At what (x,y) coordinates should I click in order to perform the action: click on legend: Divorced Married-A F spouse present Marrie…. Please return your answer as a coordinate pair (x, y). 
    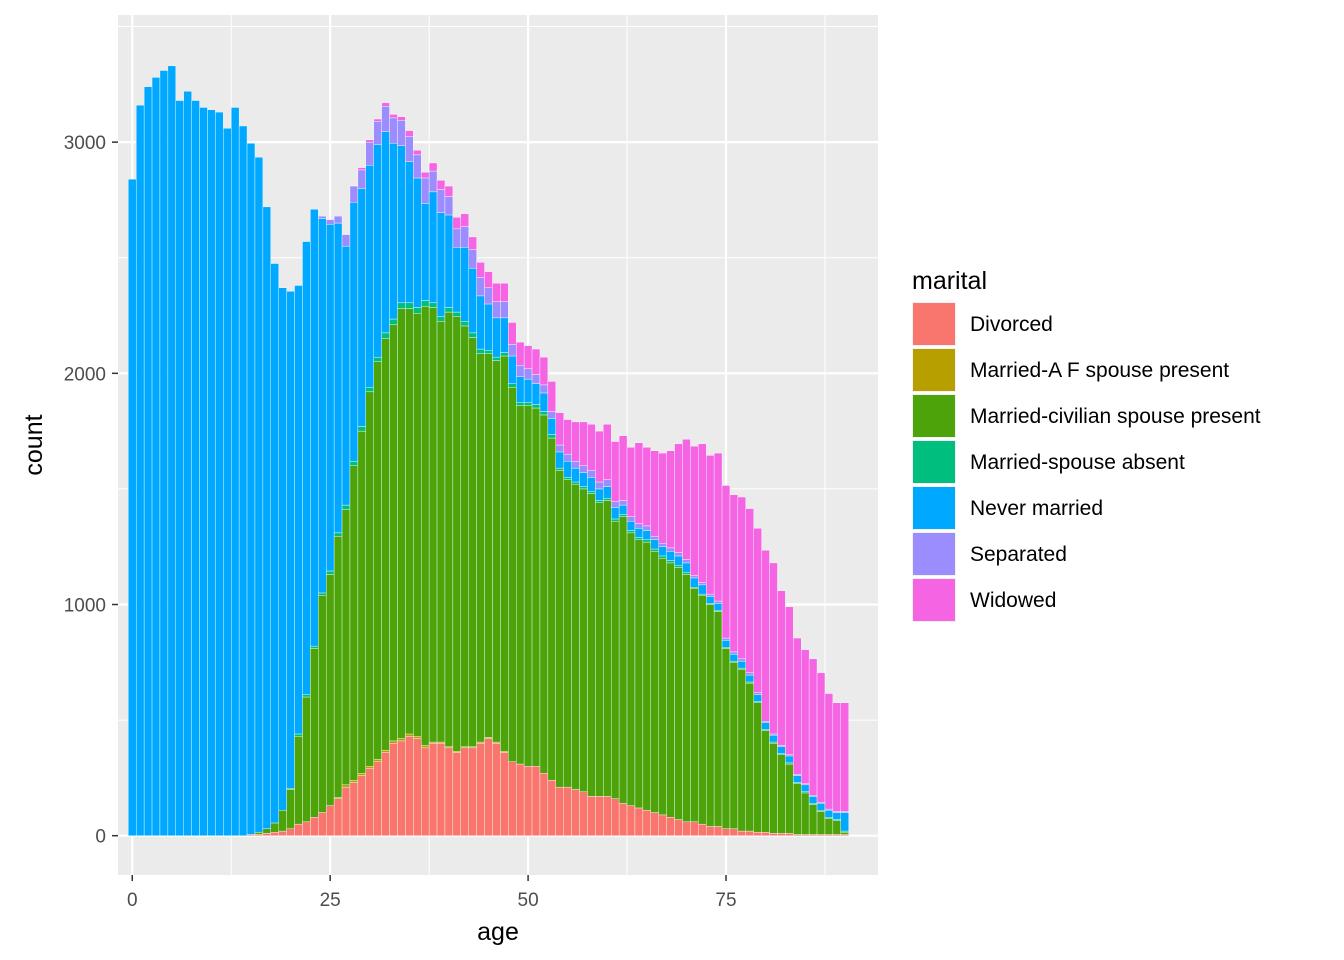
    Looking at the image, I should click on (1086, 462).